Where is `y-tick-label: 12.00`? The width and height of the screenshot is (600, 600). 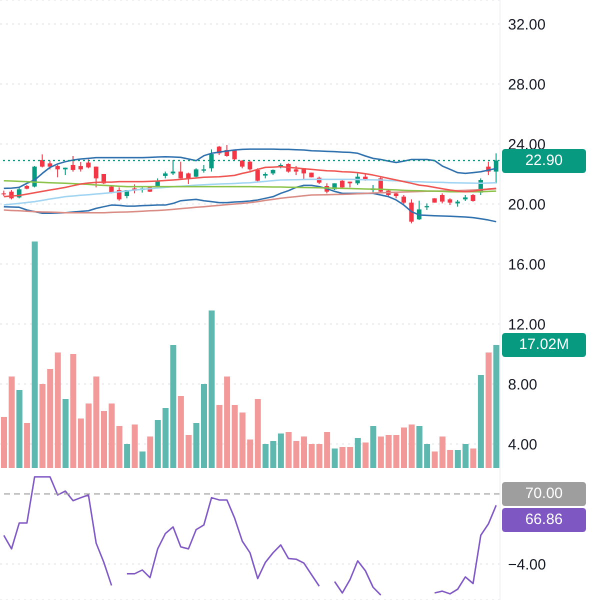
y-tick-label: 12.00 is located at coordinates (527, 325).